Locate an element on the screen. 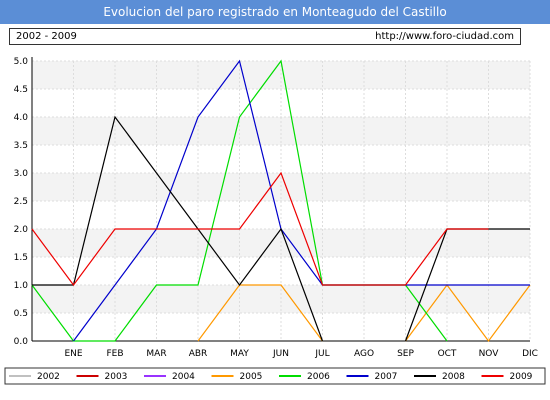  x-tick-labels: ENE FEB MAR ABR MAY JUN JUL AGO SEP OCT NOV DIC is located at coordinates (300, 354).